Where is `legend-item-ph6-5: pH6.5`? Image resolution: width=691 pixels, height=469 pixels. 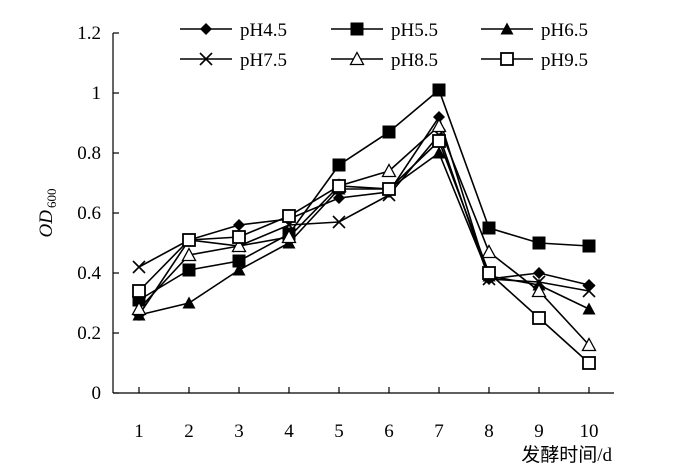
legend-item-ph6-5: pH6.5 is located at coordinates (534, 30).